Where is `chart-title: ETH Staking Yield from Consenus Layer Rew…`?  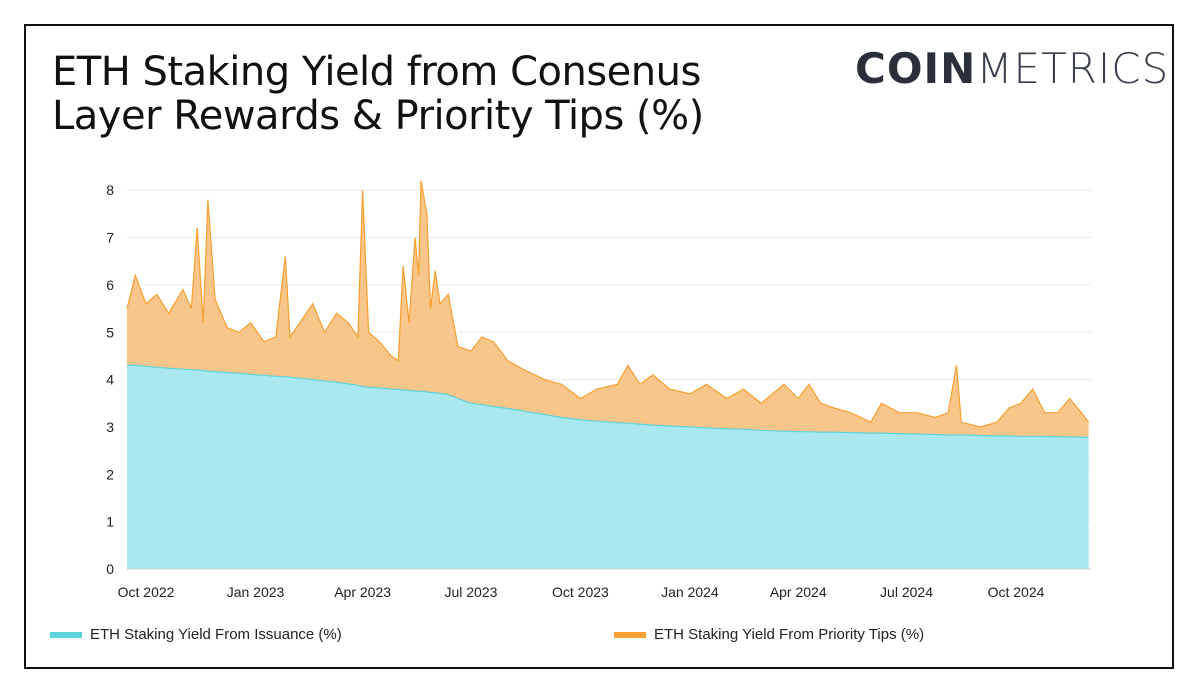
chart-title: ETH Staking Yield from Consenus Layer Rew… is located at coordinates (378, 94).